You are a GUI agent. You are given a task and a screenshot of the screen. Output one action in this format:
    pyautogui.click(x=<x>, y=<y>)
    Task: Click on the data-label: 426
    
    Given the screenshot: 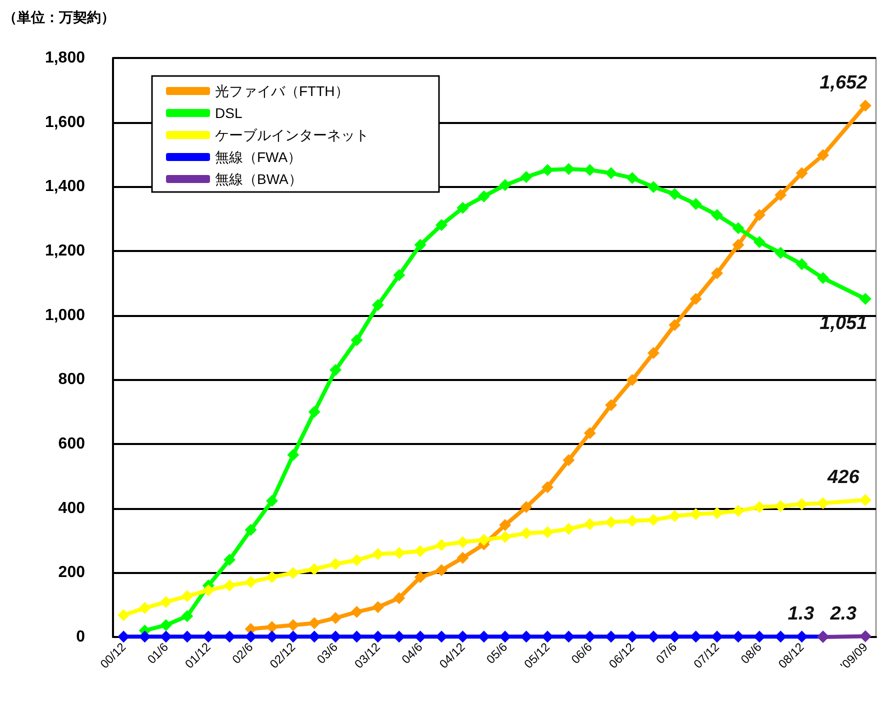 What is the action you would take?
    pyautogui.click(x=843, y=477)
    